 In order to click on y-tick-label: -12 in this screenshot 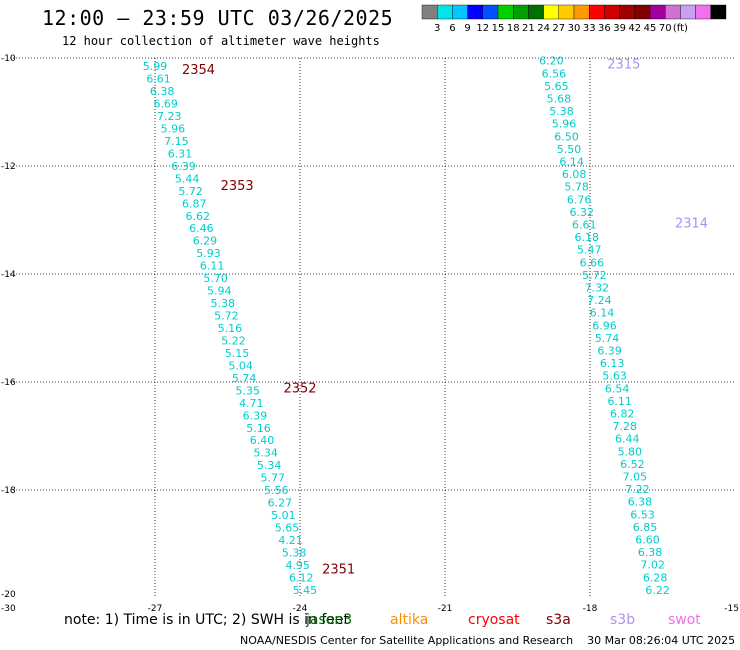, I will do `click(8, 167)`.